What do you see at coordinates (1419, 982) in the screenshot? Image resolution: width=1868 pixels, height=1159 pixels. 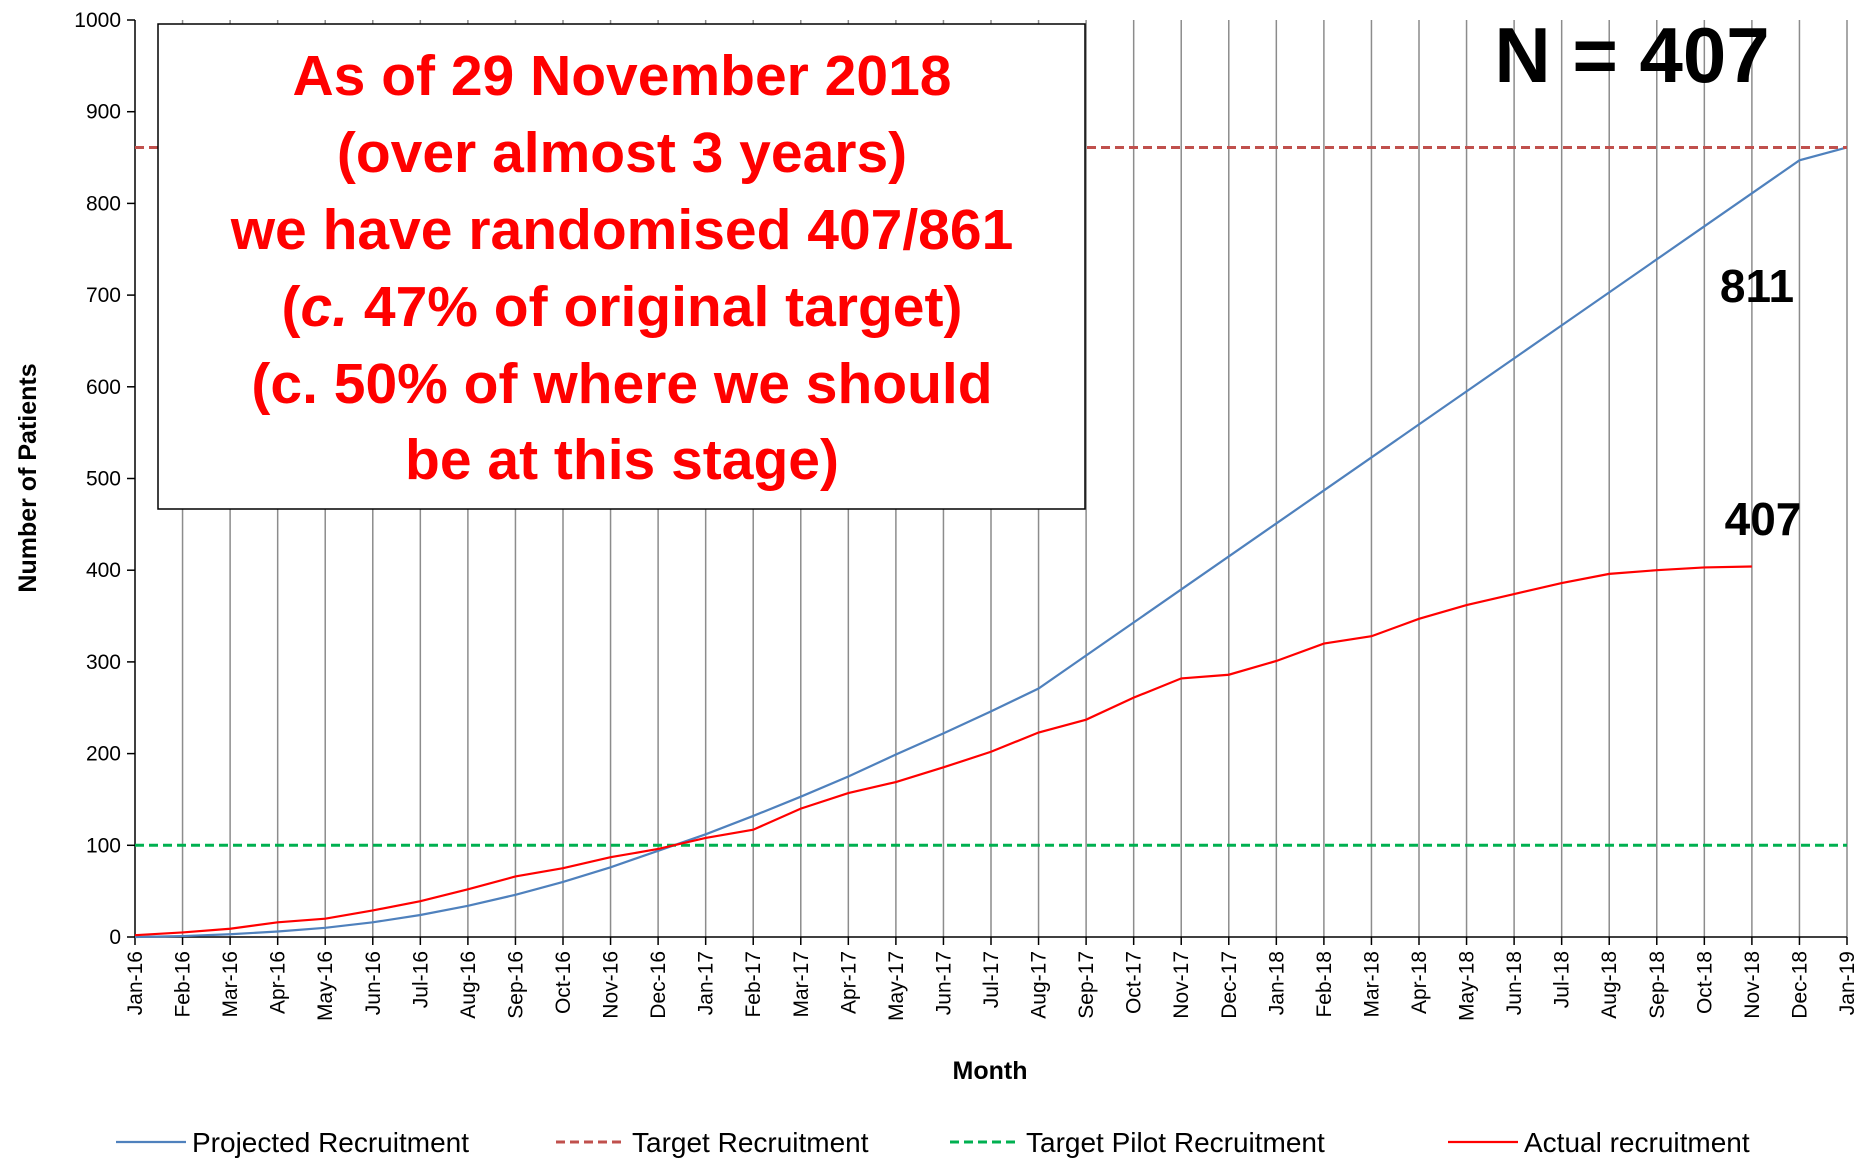 I see `x-tick-label: Apr-18` at bounding box center [1419, 982].